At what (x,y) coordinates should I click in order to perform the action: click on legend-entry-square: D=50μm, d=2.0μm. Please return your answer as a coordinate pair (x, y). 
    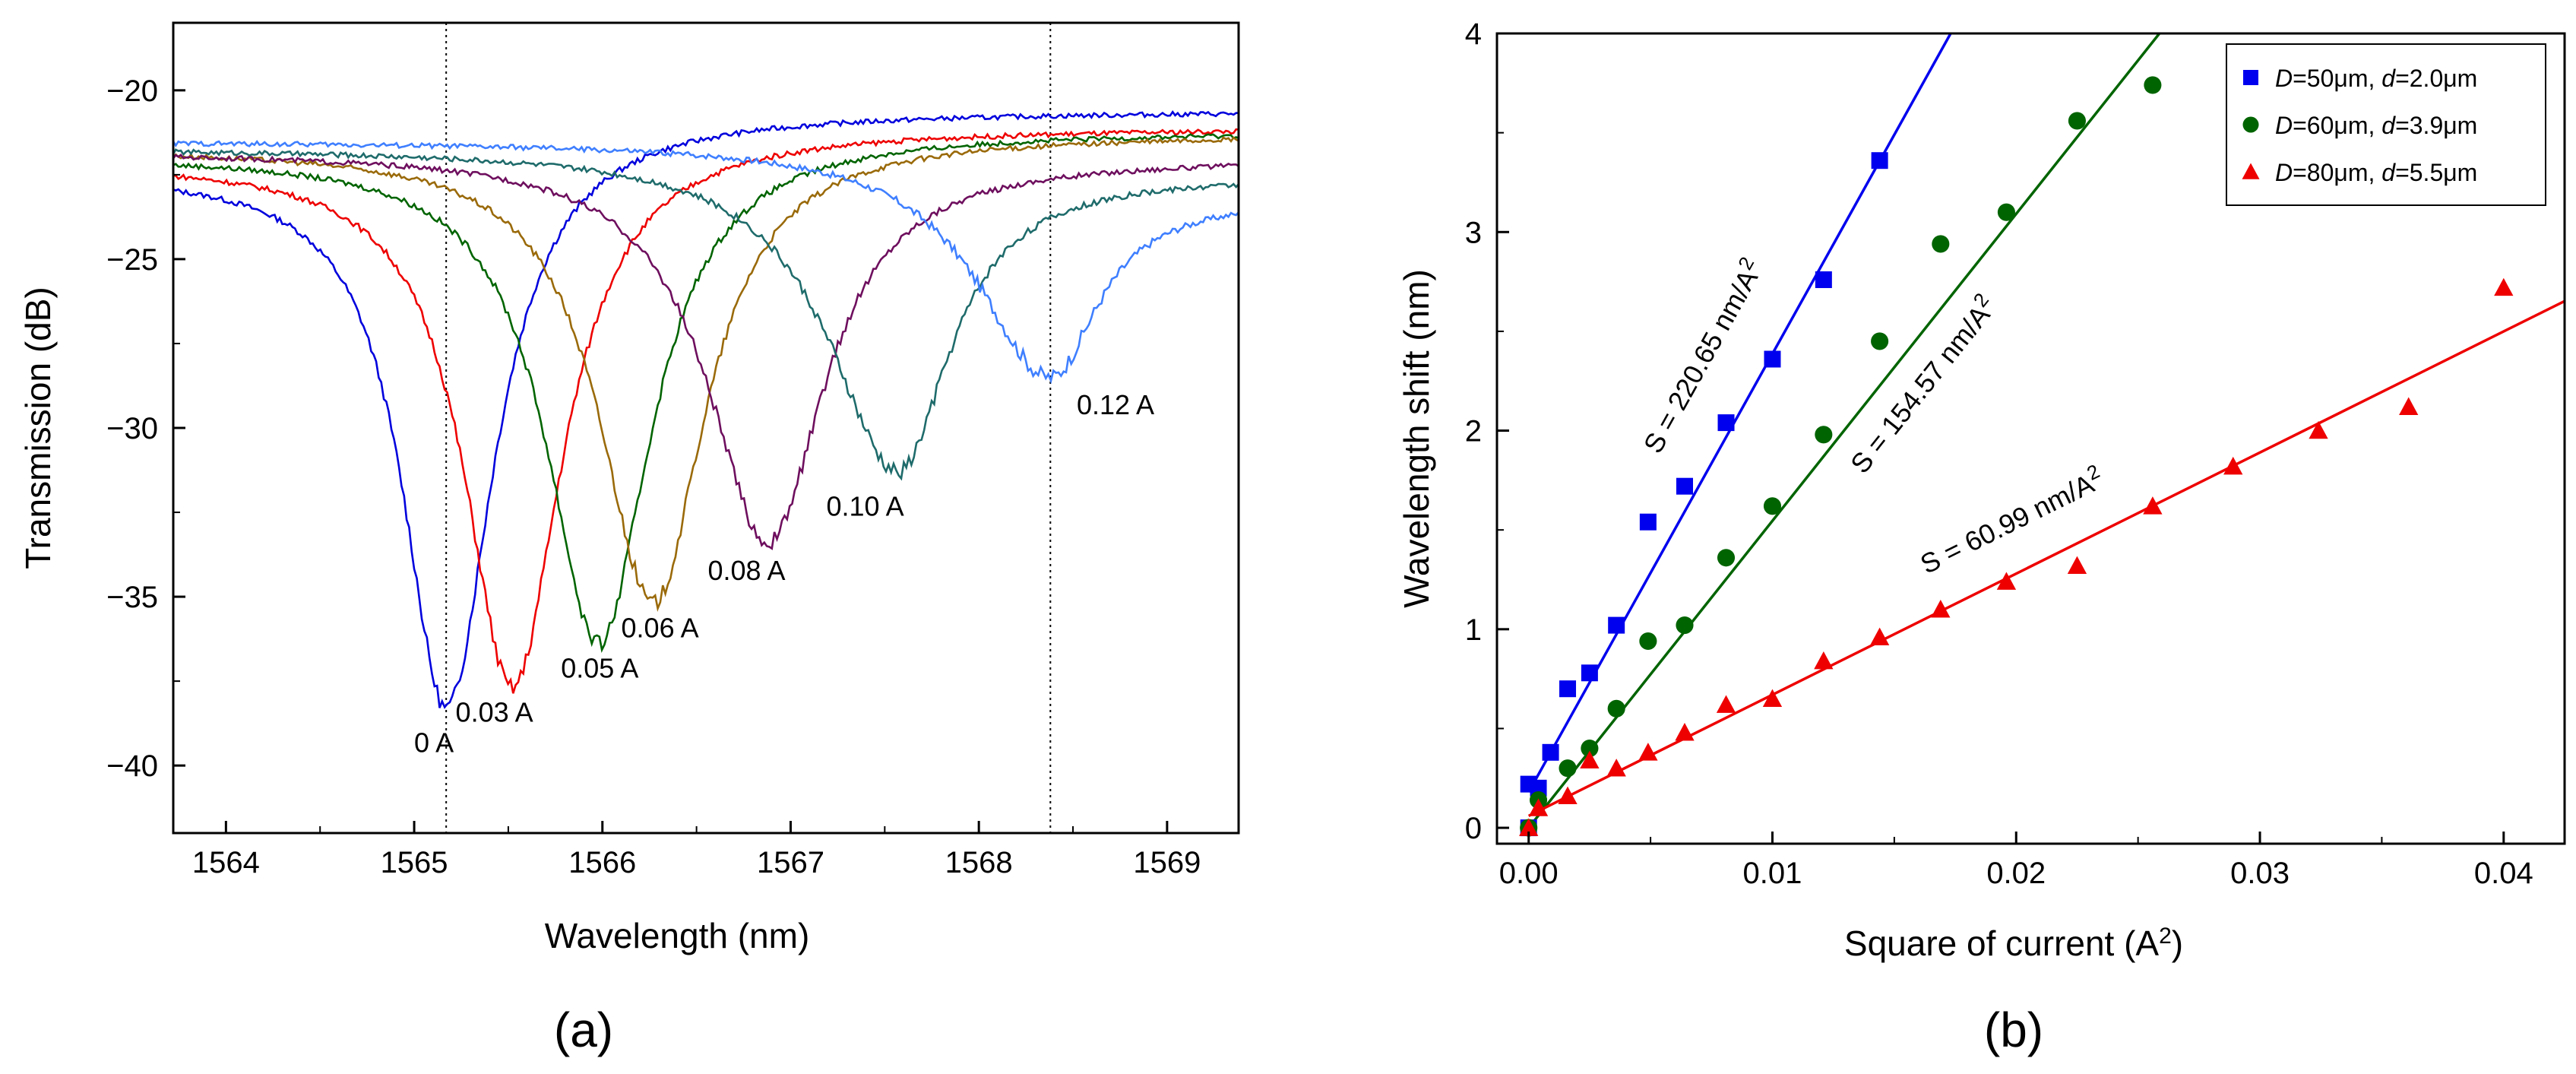
    Looking at the image, I should click on (2376, 78).